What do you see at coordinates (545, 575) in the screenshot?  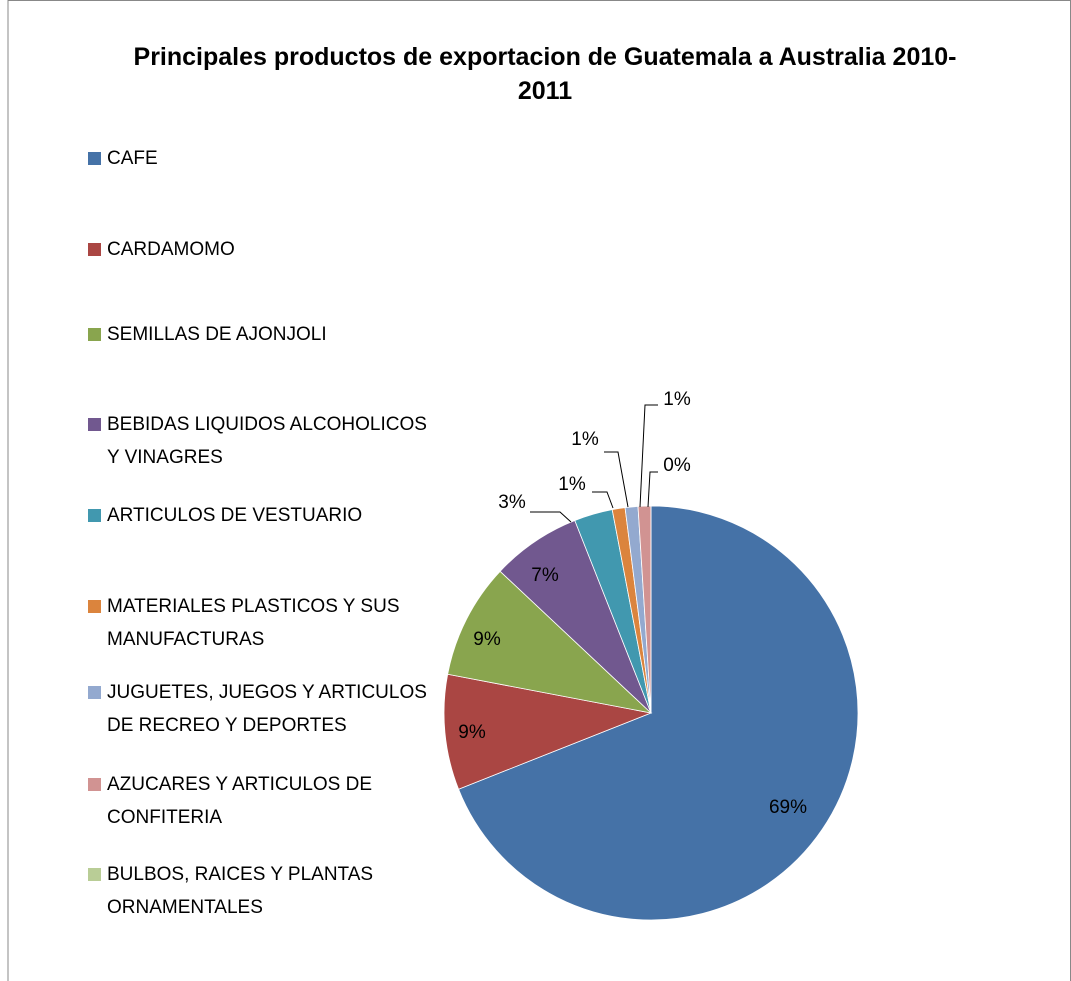 I see `data-label: 7%` at bounding box center [545, 575].